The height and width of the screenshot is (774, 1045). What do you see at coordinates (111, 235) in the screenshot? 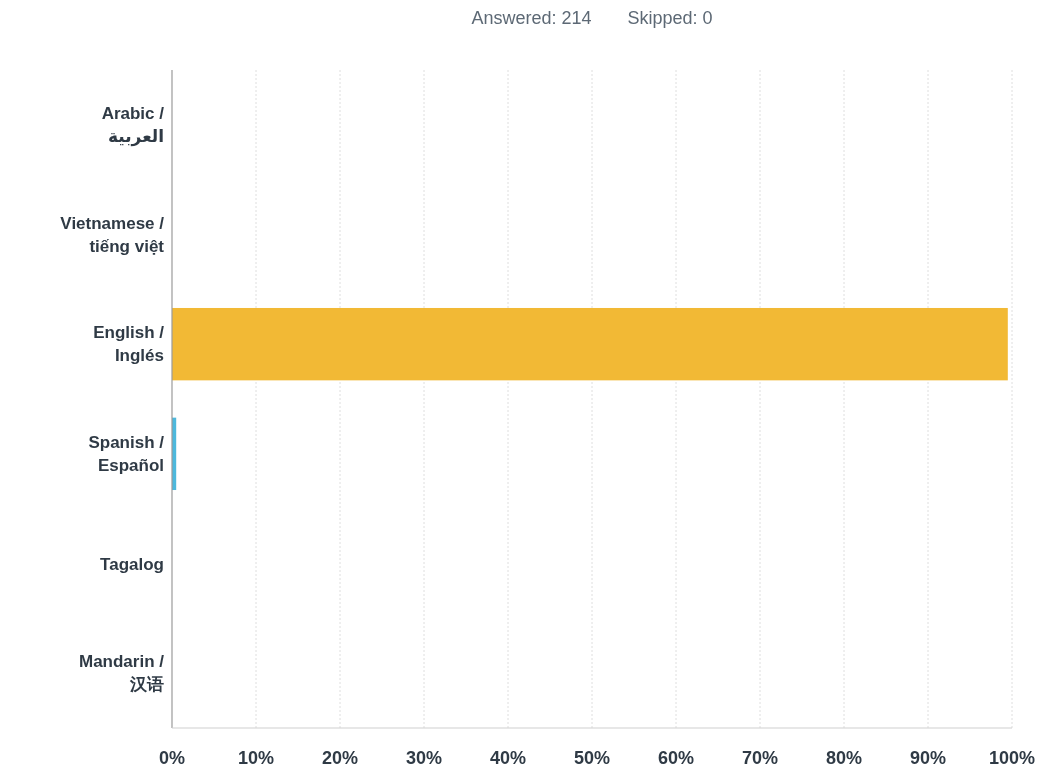
I see `category-label: Vietnamese / tiếng việt` at bounding box center [111, 235].